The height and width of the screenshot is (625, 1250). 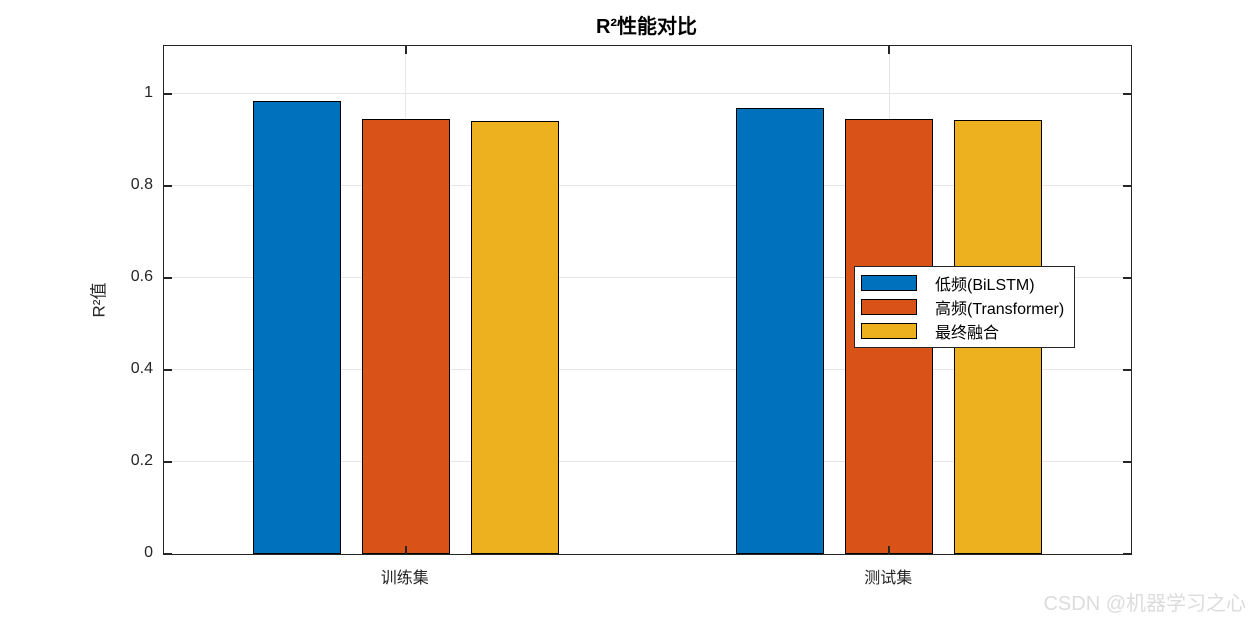 I want to click on legend-row: 高频(Transformer), so click(x=962, y=307).